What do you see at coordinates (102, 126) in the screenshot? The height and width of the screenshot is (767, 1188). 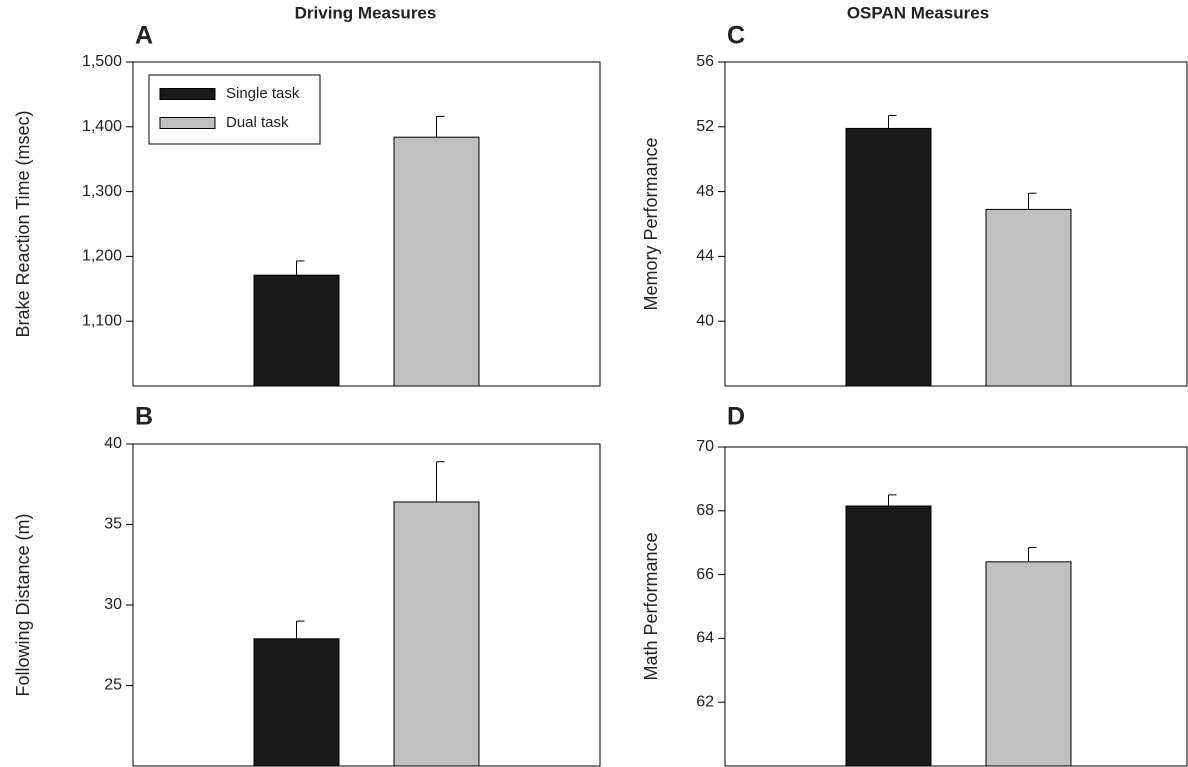 I see `y-tick-label: 1,400` at bounding box center [102, 126].